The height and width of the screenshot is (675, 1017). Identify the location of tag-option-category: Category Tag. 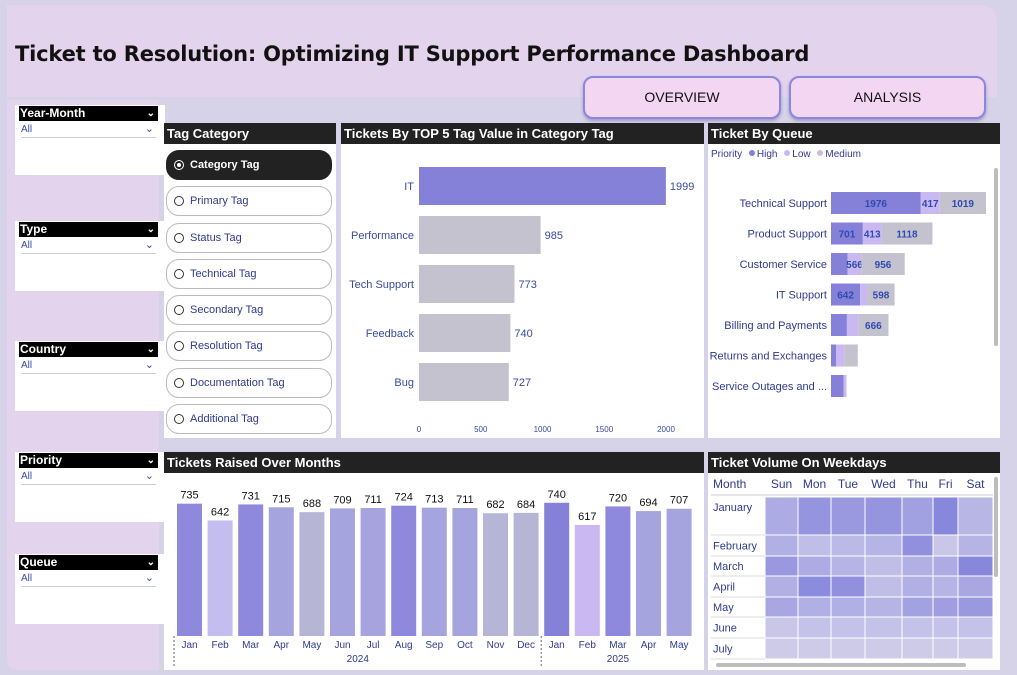
(249, 165).